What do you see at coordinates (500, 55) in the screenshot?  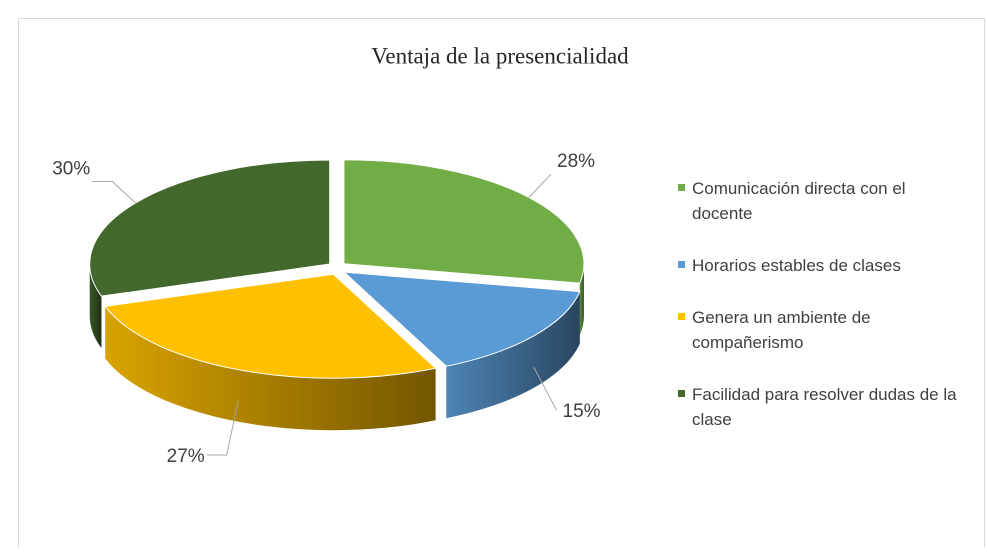 I see `chart-title: Ventaja de la presencialidad` at bounding box center [500, 55].